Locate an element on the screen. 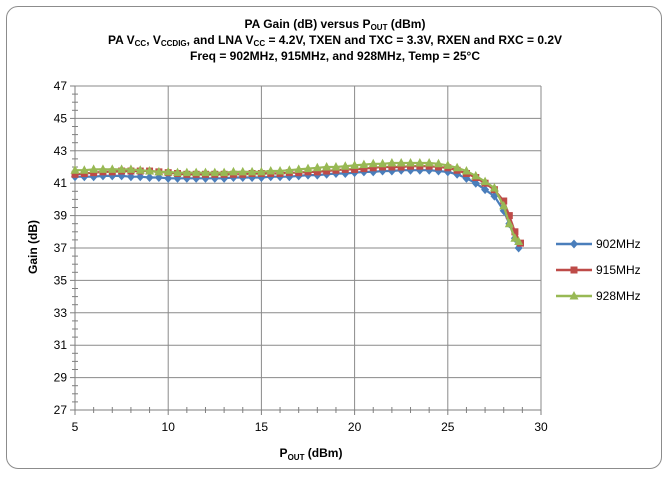 This screenshot has height=477, width=670. series-928MHz is located at coordinates (297, 201).